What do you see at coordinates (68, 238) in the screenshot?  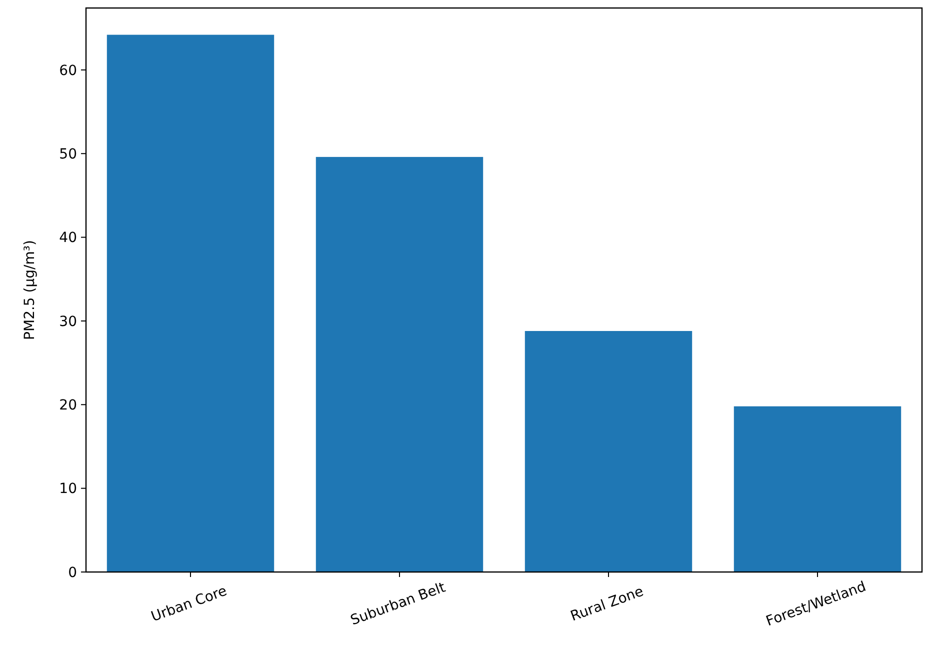 I see `y-tick-label: 40` at bounding box center [68, 238].